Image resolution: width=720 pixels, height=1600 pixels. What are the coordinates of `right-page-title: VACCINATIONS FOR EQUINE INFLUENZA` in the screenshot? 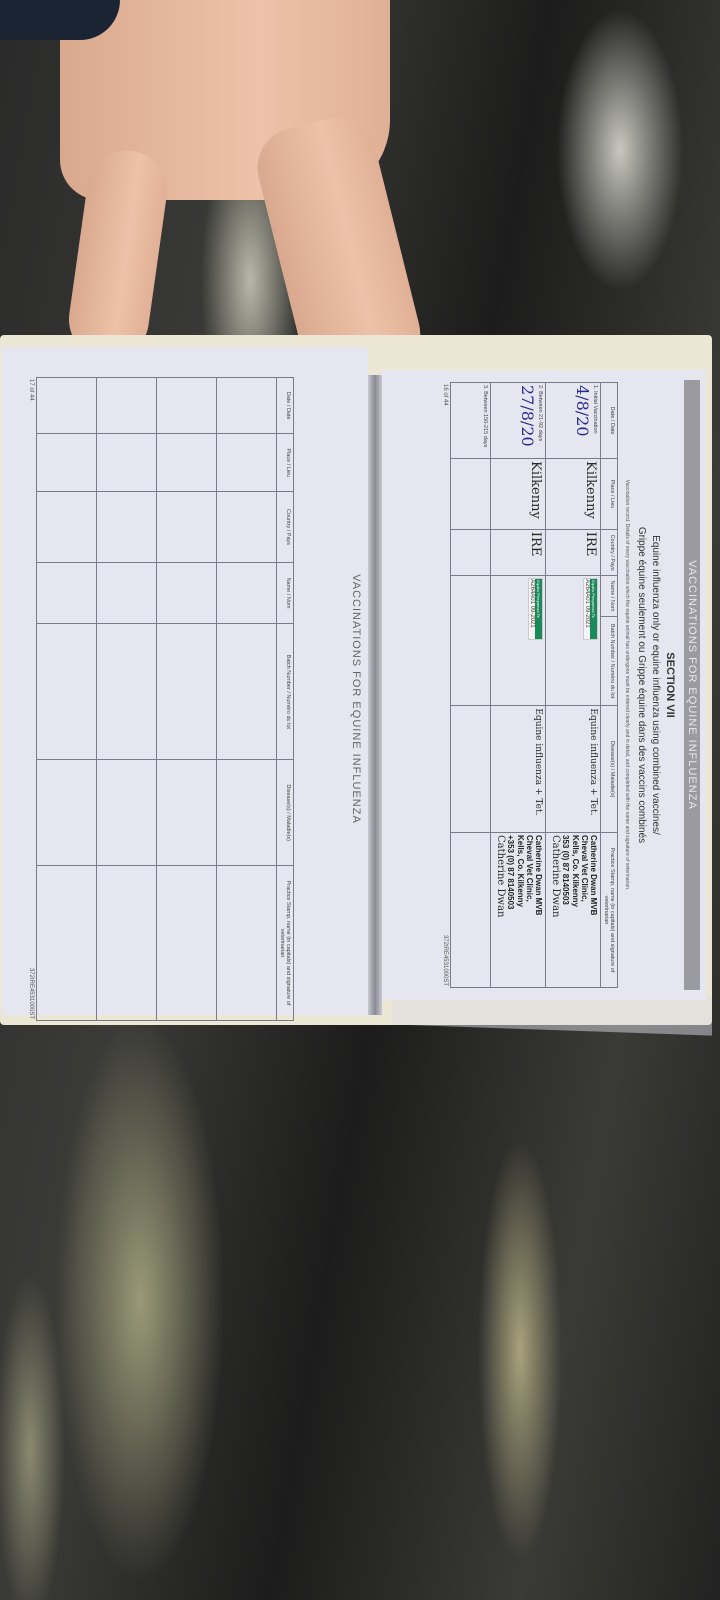 It's located at (692, 685).